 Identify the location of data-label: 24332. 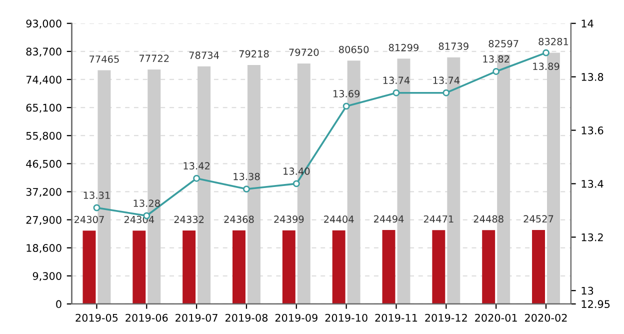
(189, 220).